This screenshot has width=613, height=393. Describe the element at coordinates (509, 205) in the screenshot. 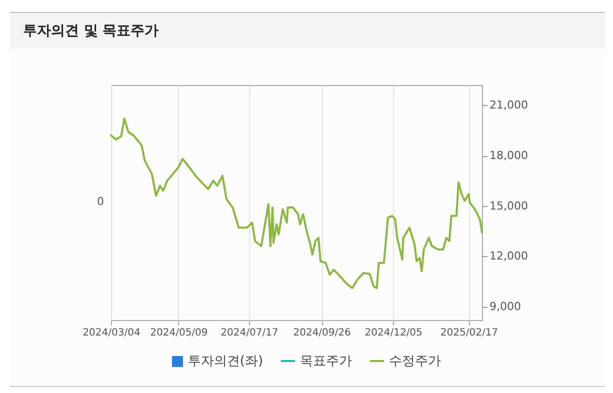

I see `y2-tick-label: 15,000` at that location.